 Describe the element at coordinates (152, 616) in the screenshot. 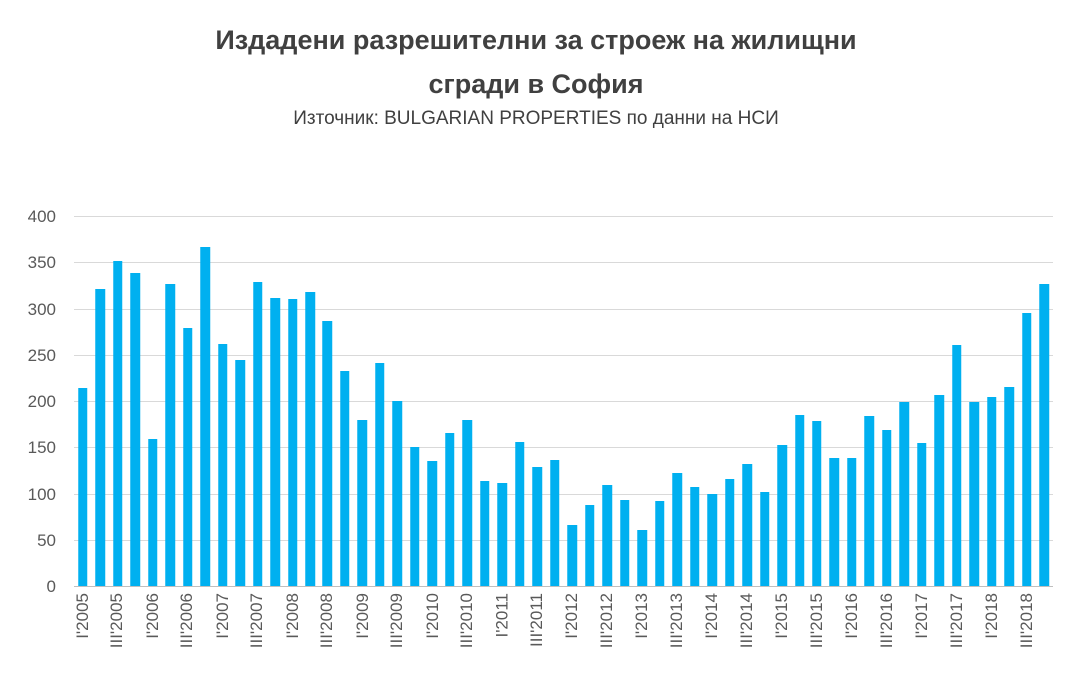

I see `x-axis-tick-label: I'2006` at that location.